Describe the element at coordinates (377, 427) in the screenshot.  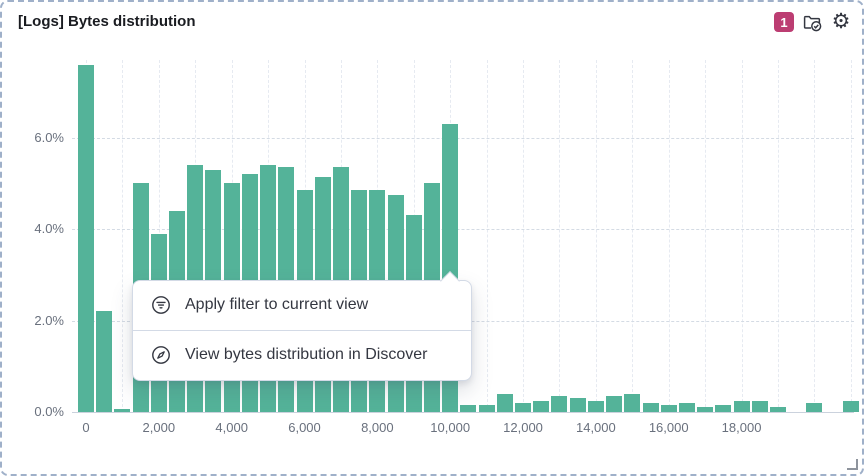
I see `x-axis-label: 8,000` at that location.